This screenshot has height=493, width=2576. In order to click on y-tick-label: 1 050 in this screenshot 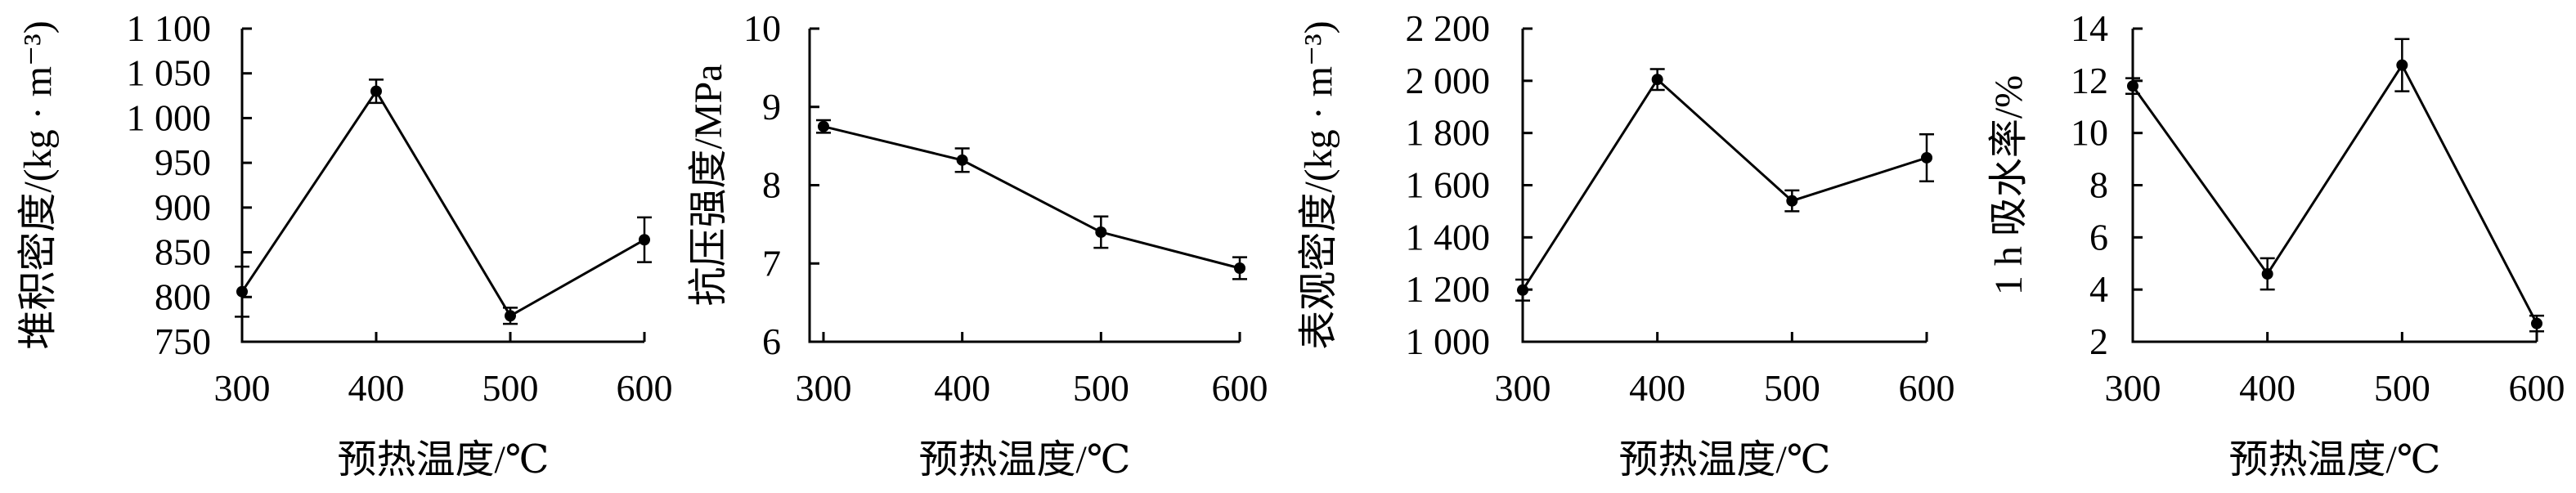, I will do `click(169, 73)`.